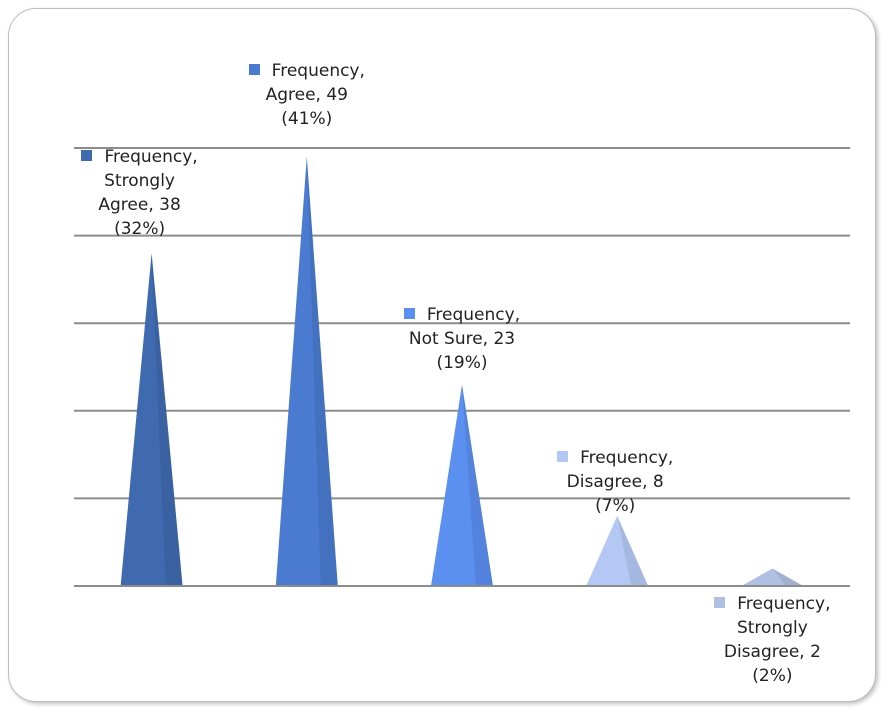  I want to click on data-label-line: (19%), so click(462, 363).